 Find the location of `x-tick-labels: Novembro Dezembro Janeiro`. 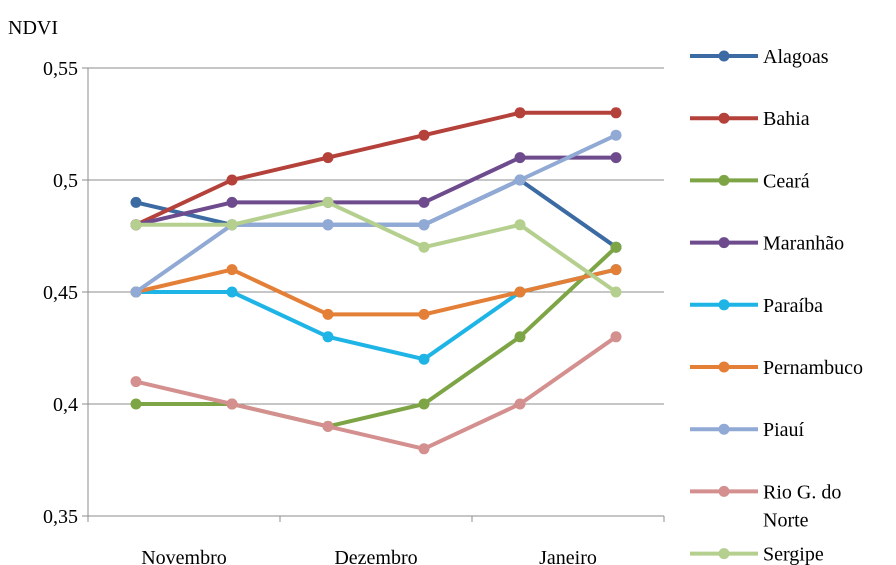

x-tick-labels: Novembro Dezembro Janeiro is located at coordinates (369, 556).